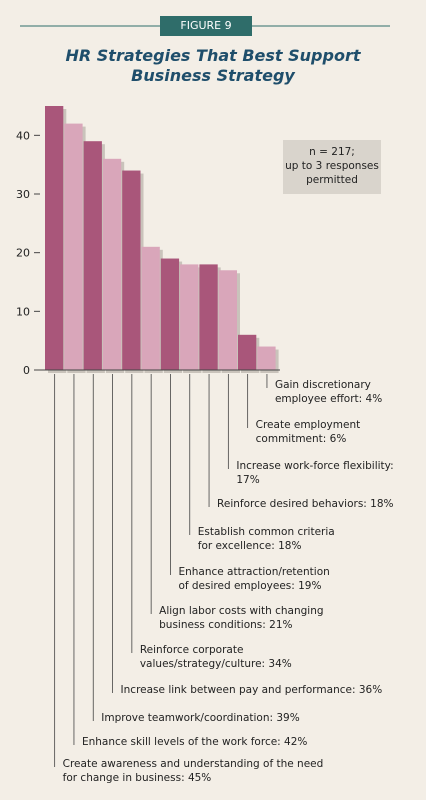  What do you see at coordinates (23, 253) in the screenshot?
I see `y-tick-label: 20` at bounding box center [23, 253].